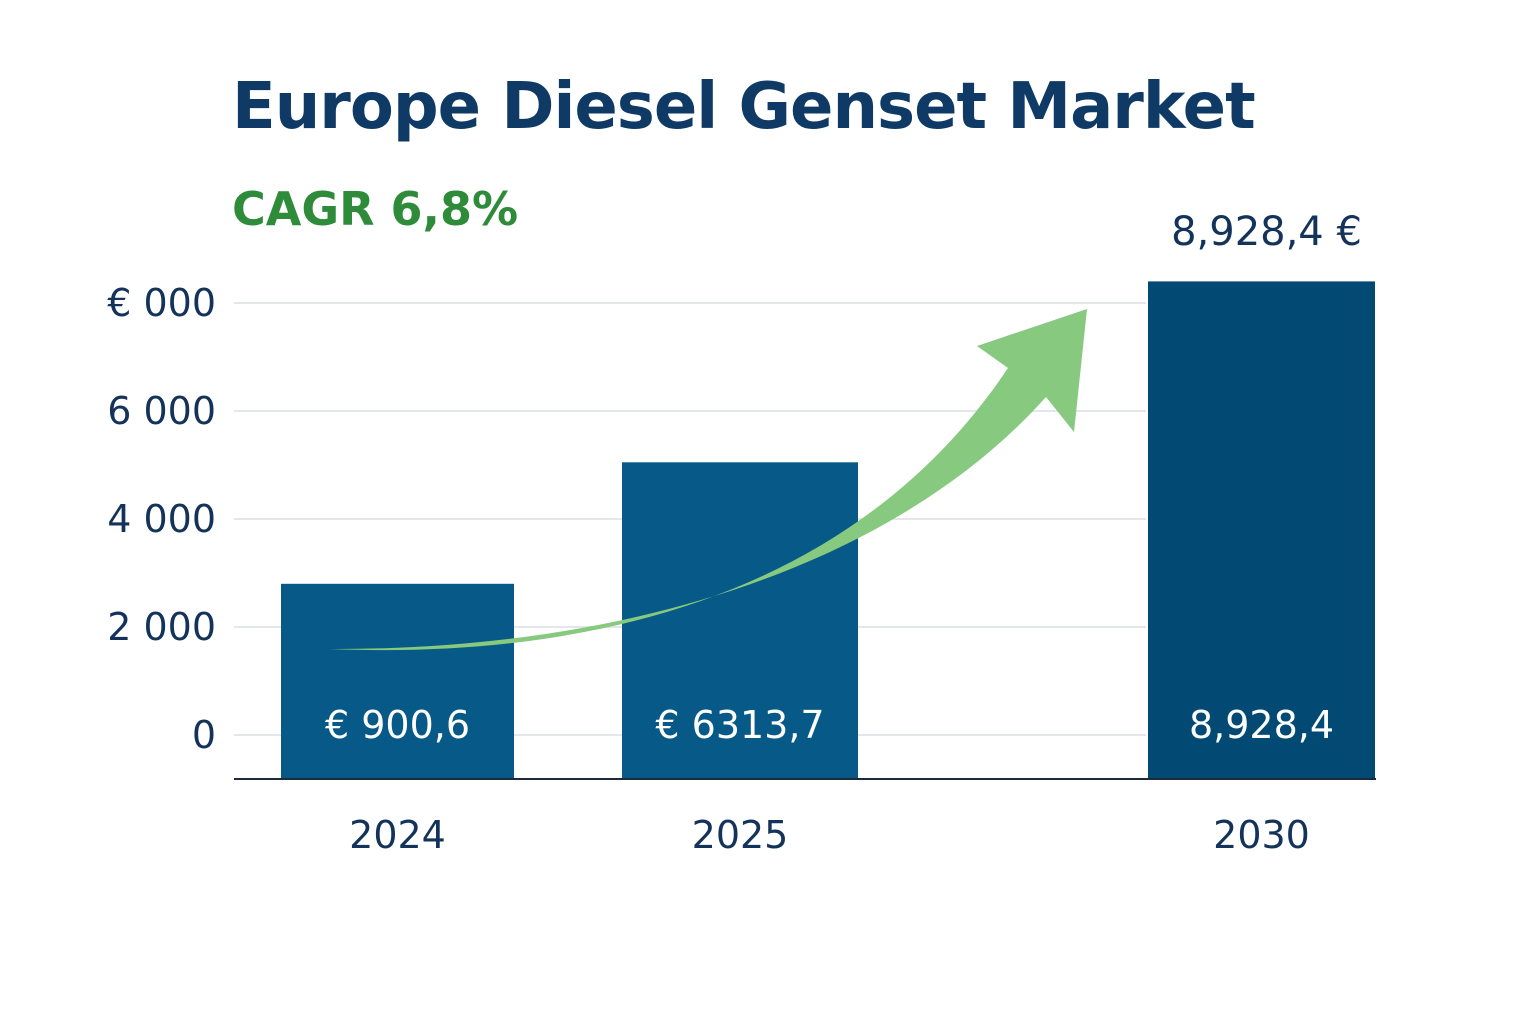  I want to click on y-tick-label: 0, so click(204, 735).